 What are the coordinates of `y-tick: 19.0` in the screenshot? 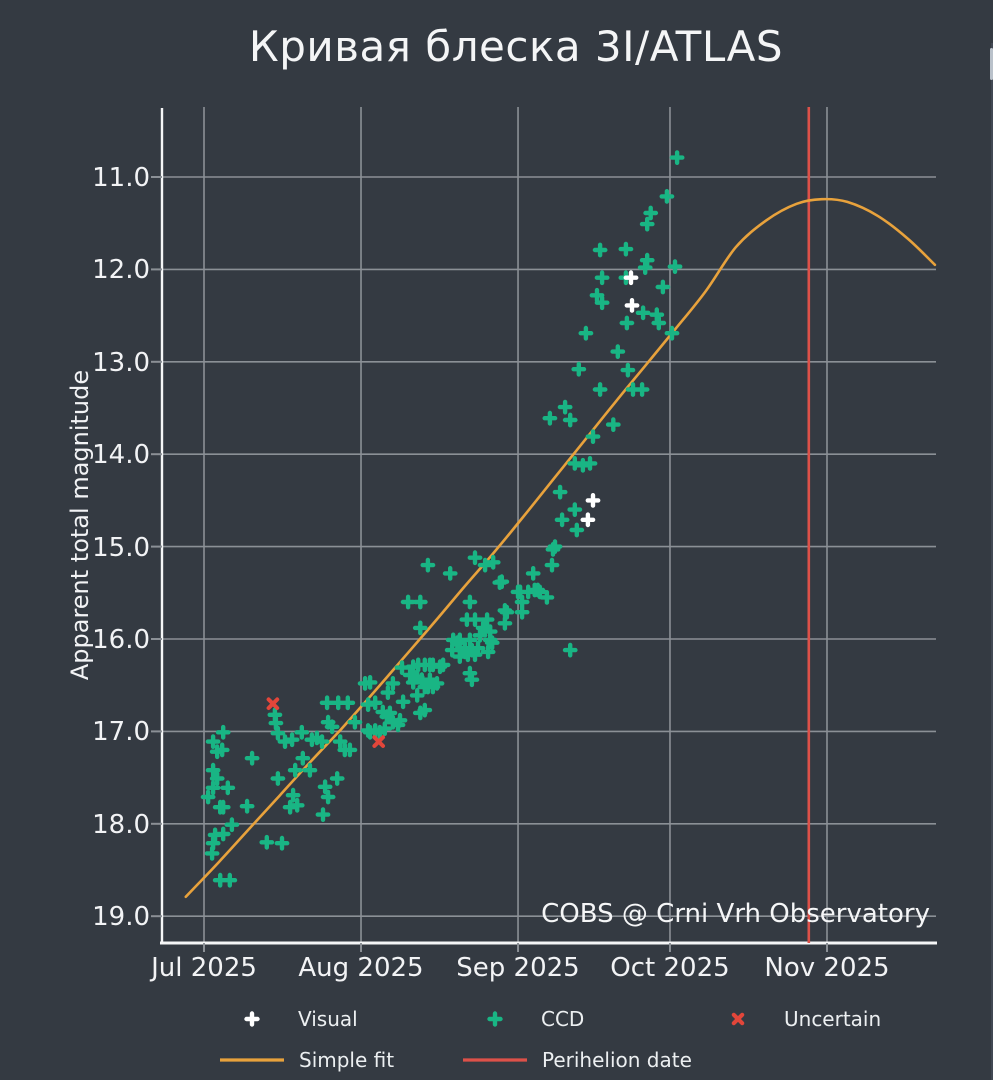 It's located at (121, 917).